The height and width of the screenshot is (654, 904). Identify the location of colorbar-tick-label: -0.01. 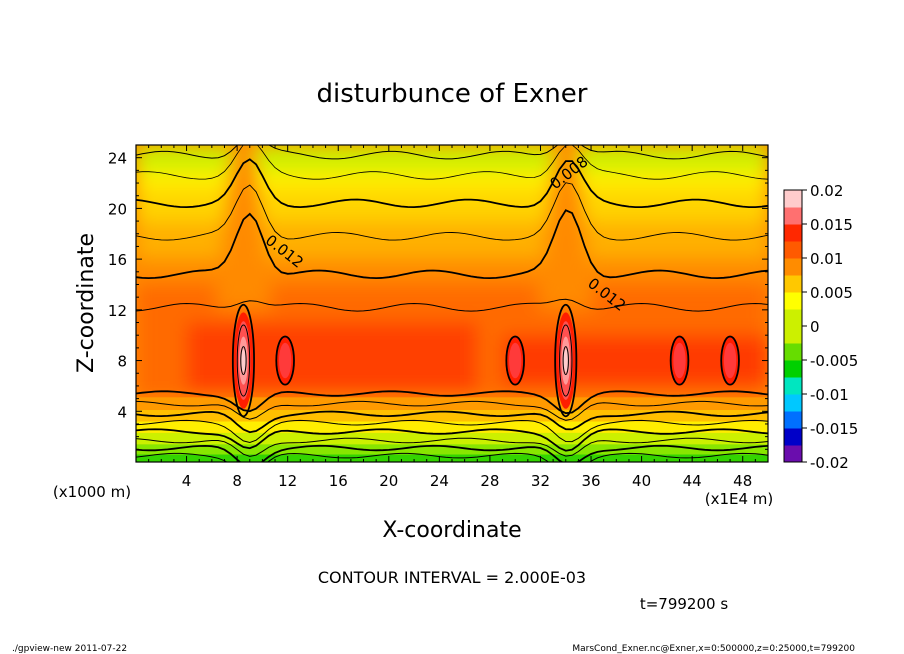
(829, 395).